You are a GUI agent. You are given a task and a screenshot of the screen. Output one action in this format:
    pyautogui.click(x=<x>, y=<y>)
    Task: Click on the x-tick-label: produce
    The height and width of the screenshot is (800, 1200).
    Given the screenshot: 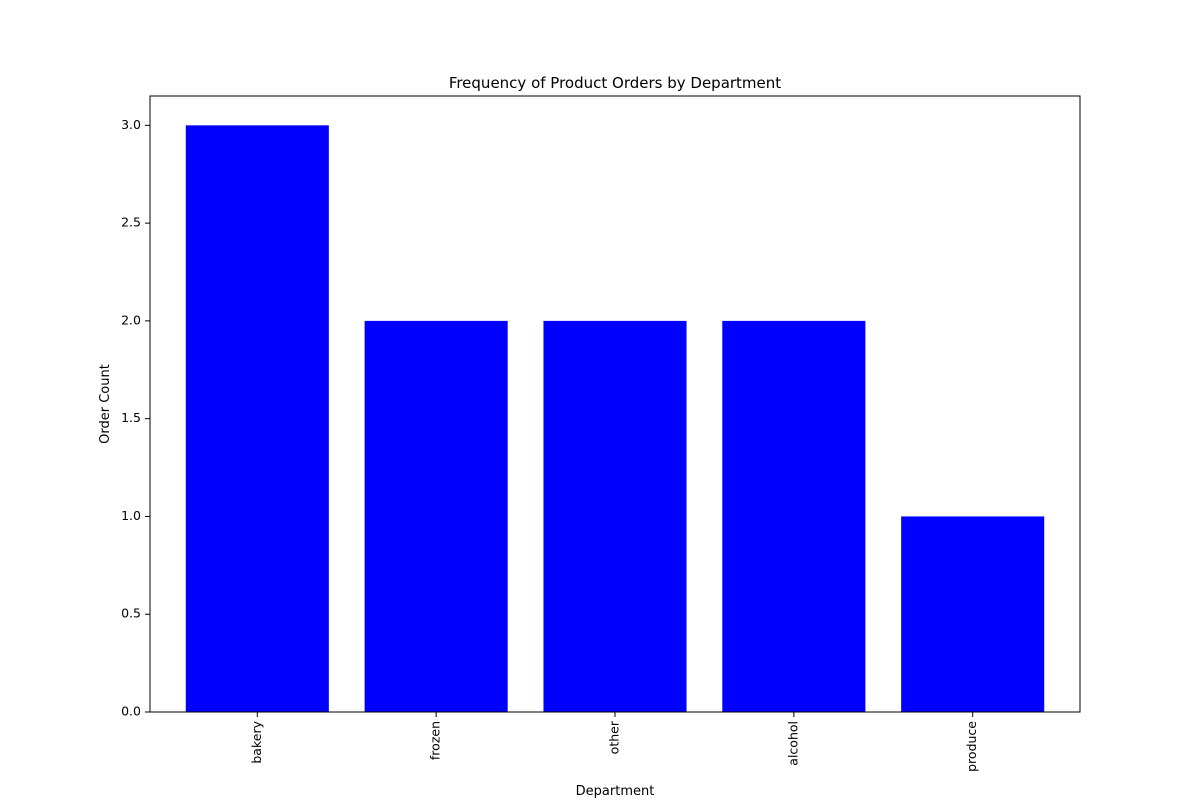 What is the action you would take?
    pyautogui.click(x=971, y=746)
    